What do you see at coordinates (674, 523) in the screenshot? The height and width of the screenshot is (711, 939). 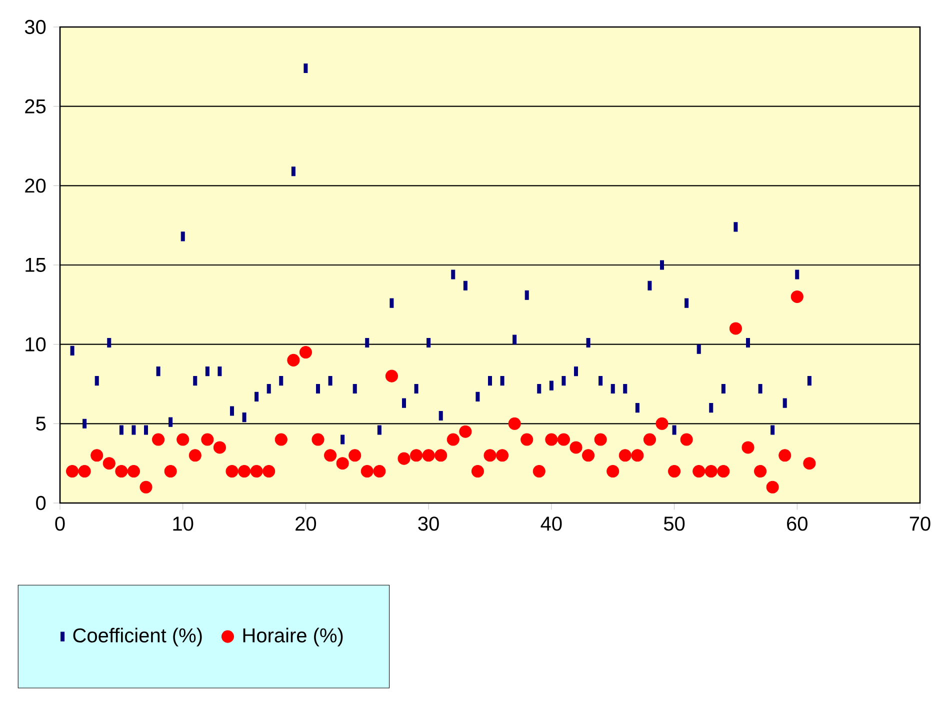 I see `x-tick-label: 50` at bounding box center [674, 523].